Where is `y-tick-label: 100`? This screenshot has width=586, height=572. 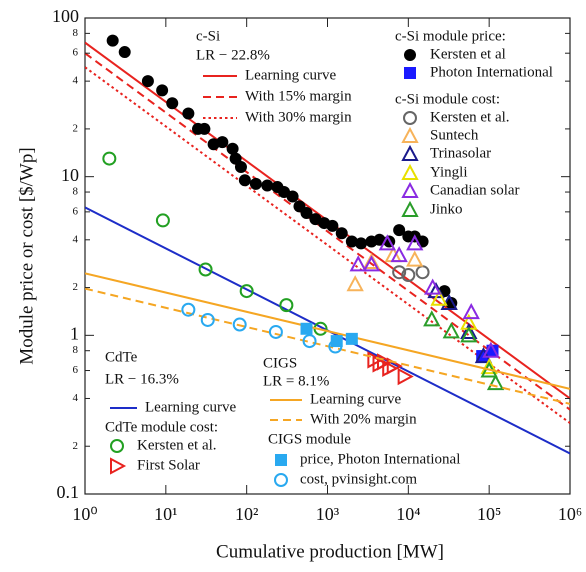
y-tick-label: 100 is located at coordinates (65, 16).